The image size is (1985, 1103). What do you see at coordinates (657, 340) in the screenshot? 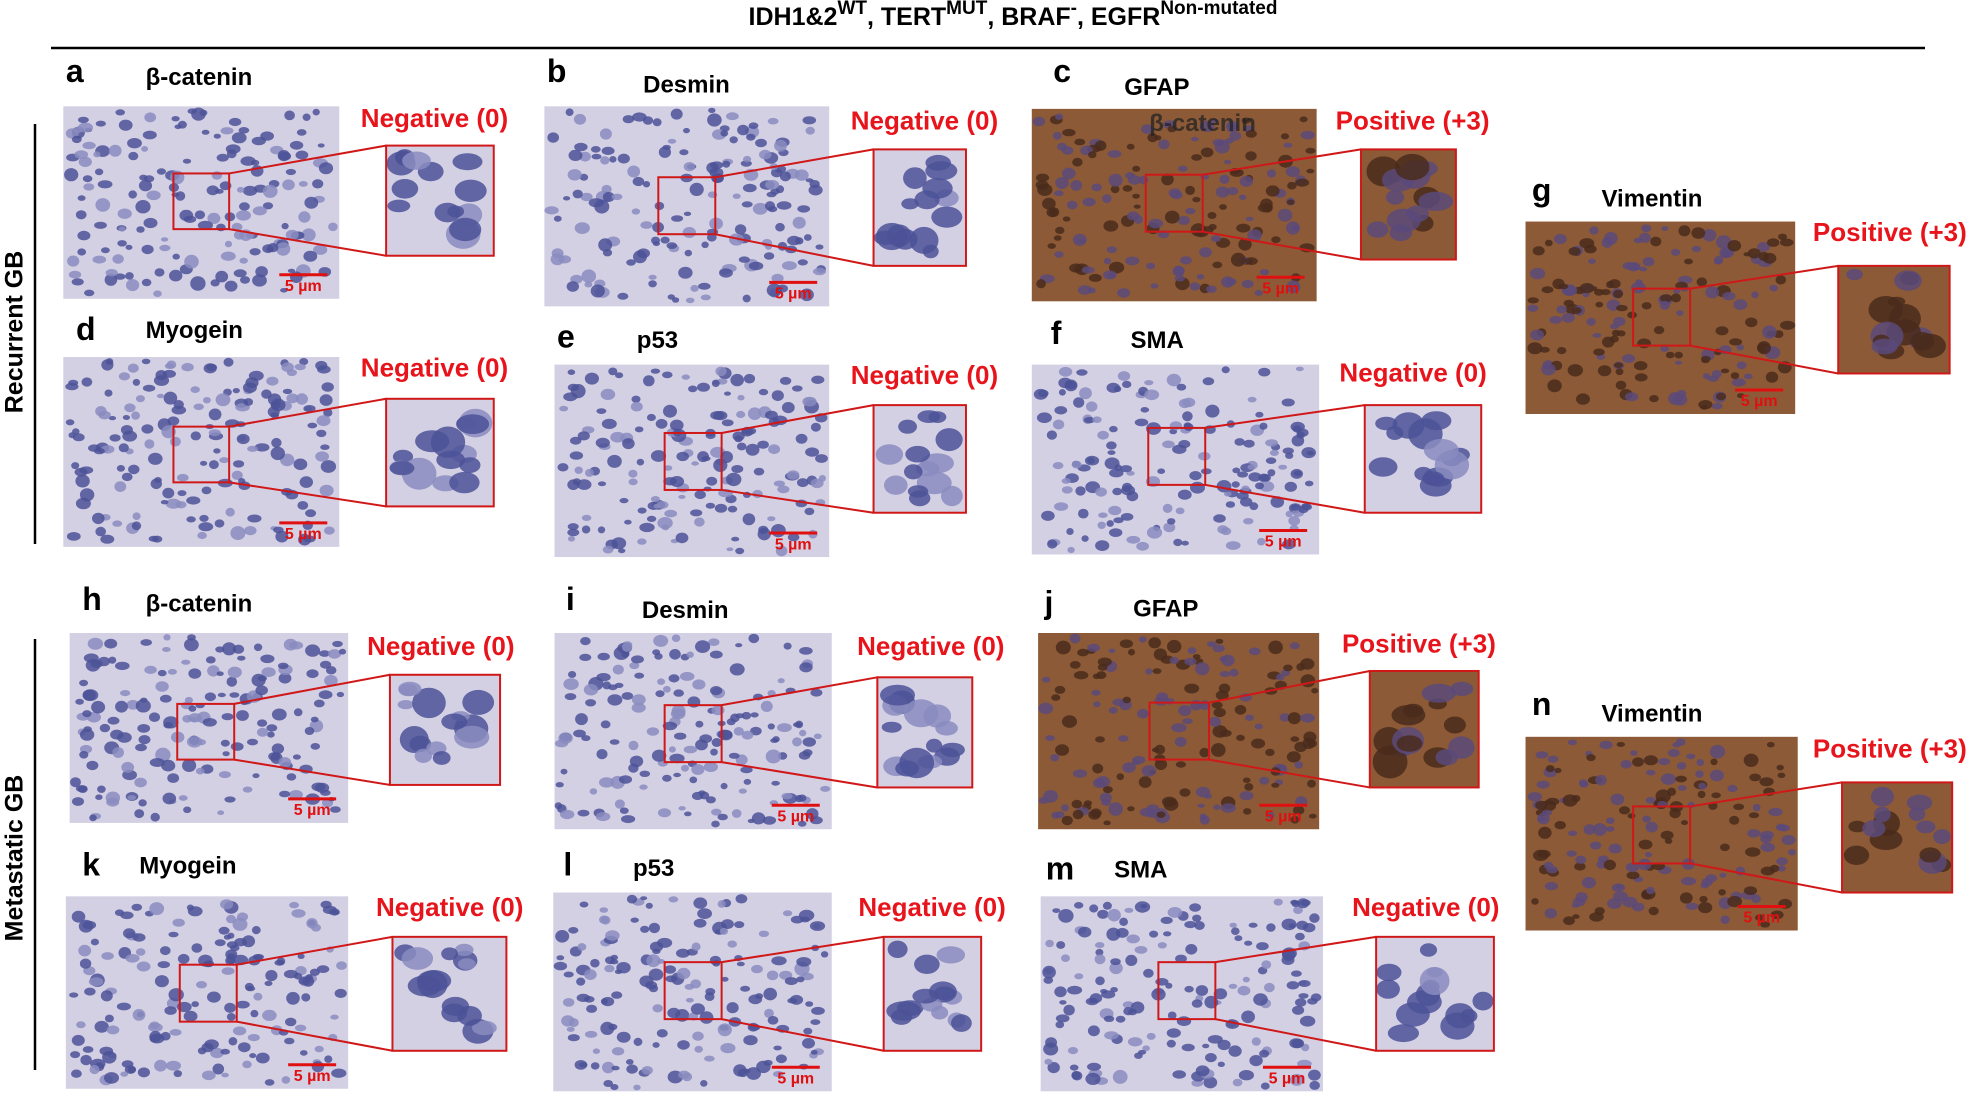
I see `marker-label: p53` at bounding box center [657, 340].